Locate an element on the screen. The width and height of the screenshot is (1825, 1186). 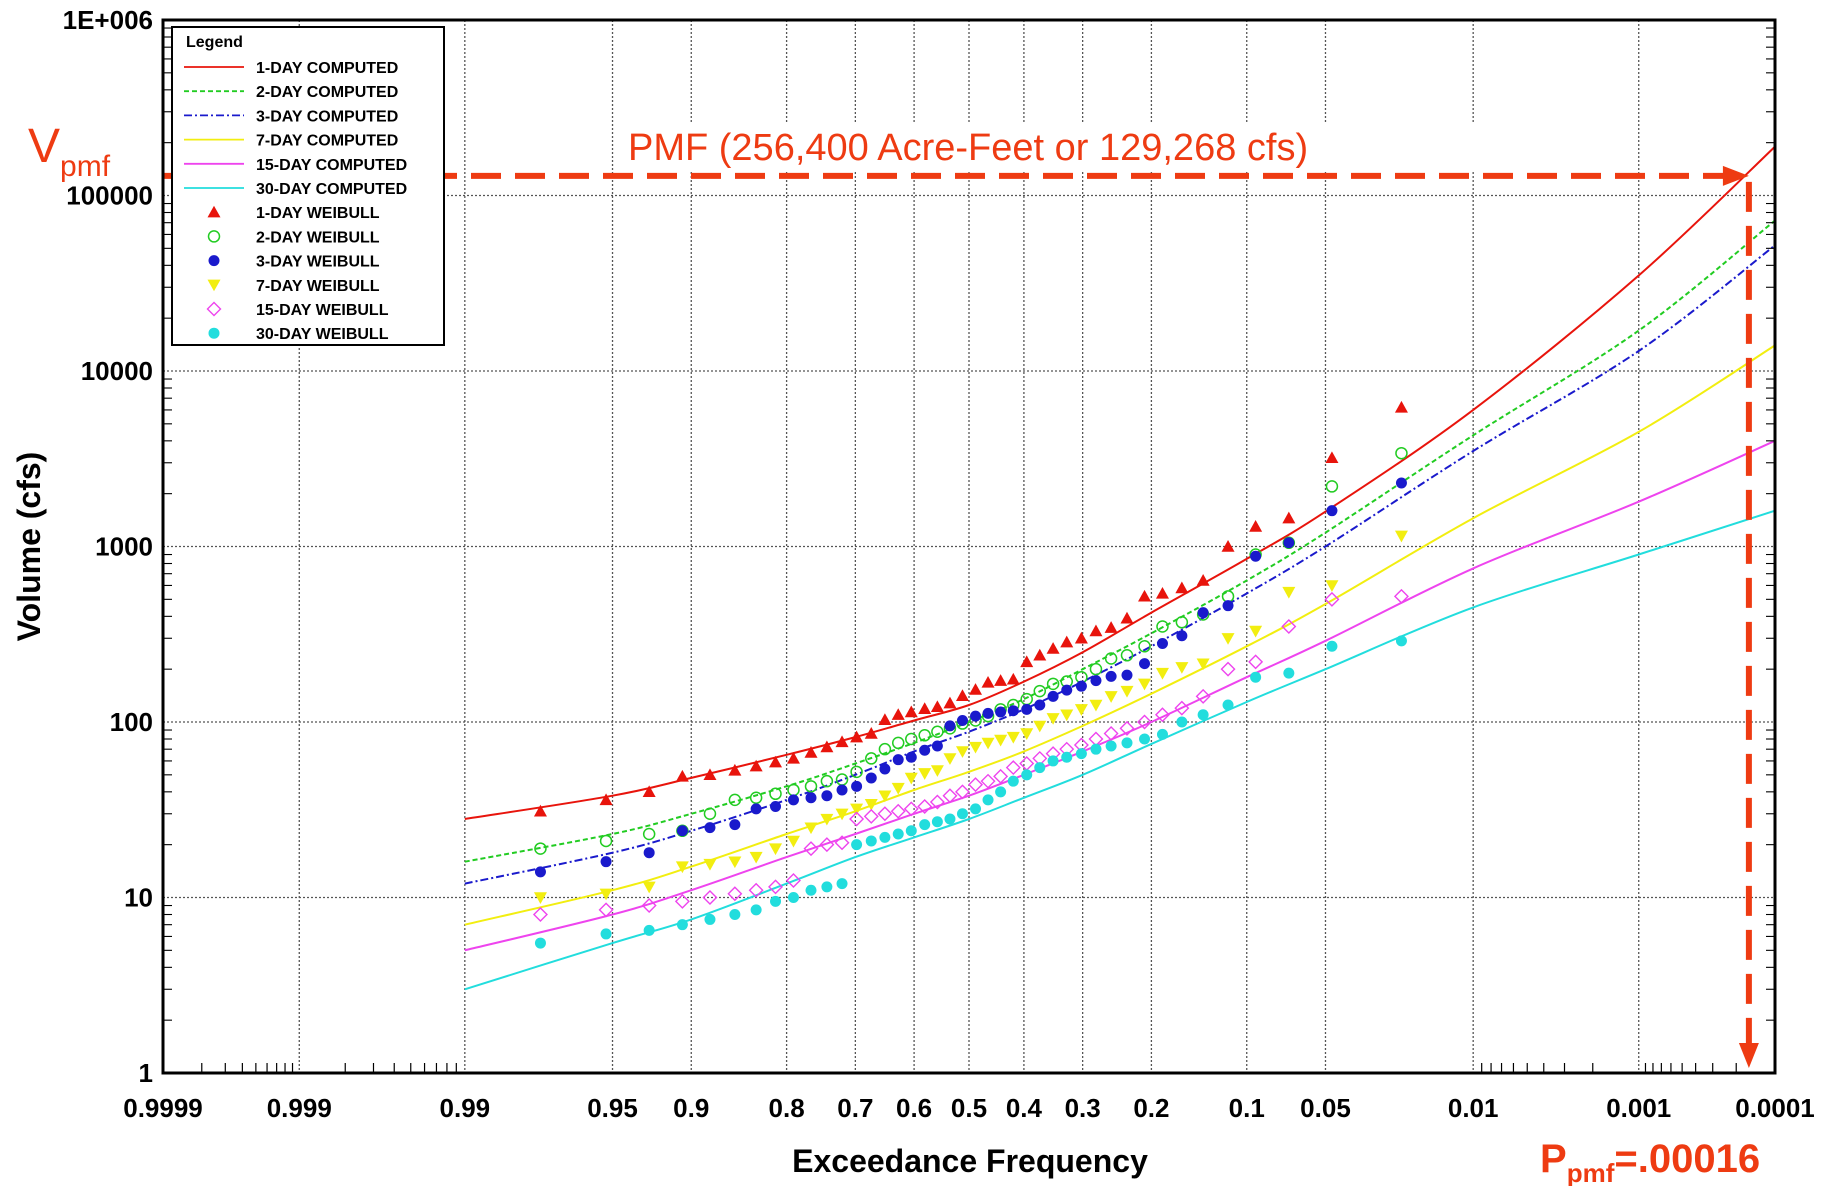
legend-label: 15-DAY COMPUTED is located at coordinates (331, 165).